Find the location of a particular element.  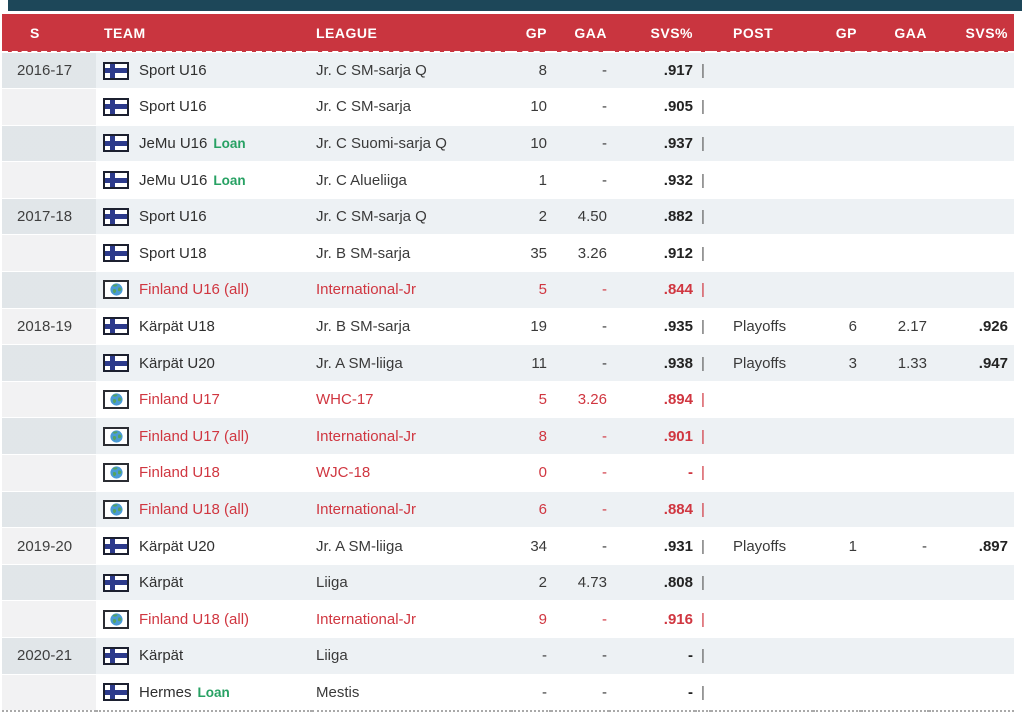

svs-value: .901 is located at coordinates (652, 436).